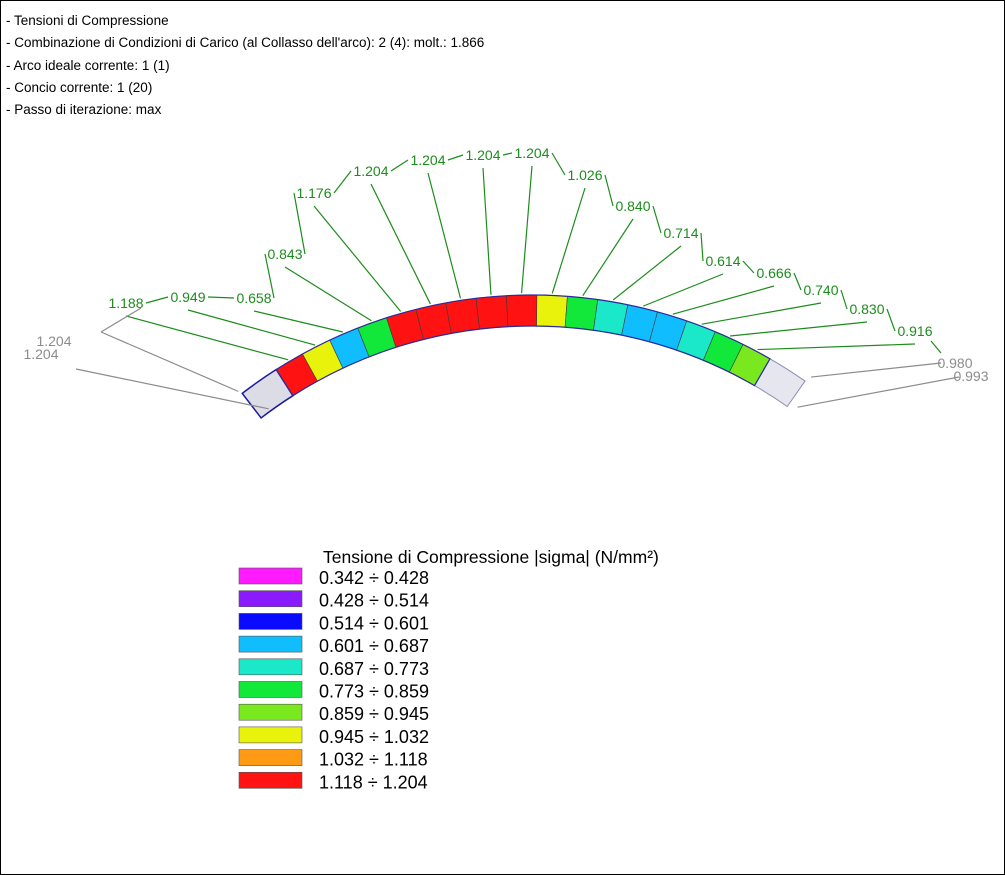  Describe the element at coordinates (374, 623) in the screenshot. I see `legend-item-label: 0.514 ÷ 0.601` at that location.